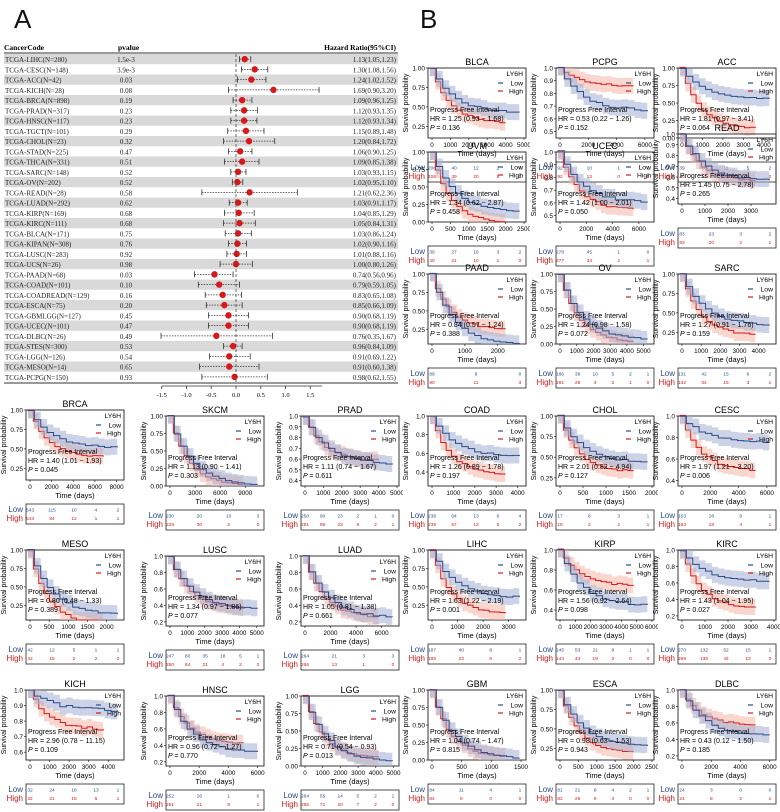  Describe the element at coordinates (240, 665) in the screenshot. I see `risk-high-count: 2` at that location.